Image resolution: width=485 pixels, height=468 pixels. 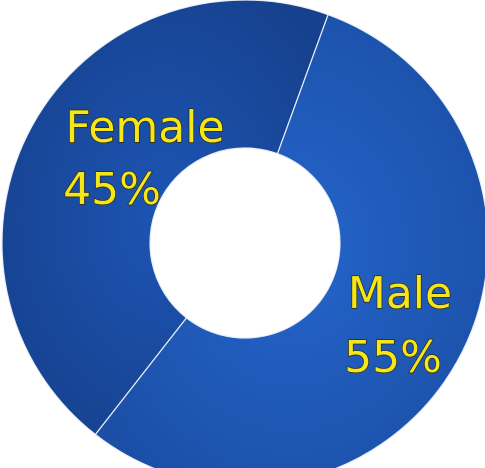 What do you see at coordinates (400, 293) in the screenshot?
I see `slice-label-male-name: Male` at bounding box center [400, 293].